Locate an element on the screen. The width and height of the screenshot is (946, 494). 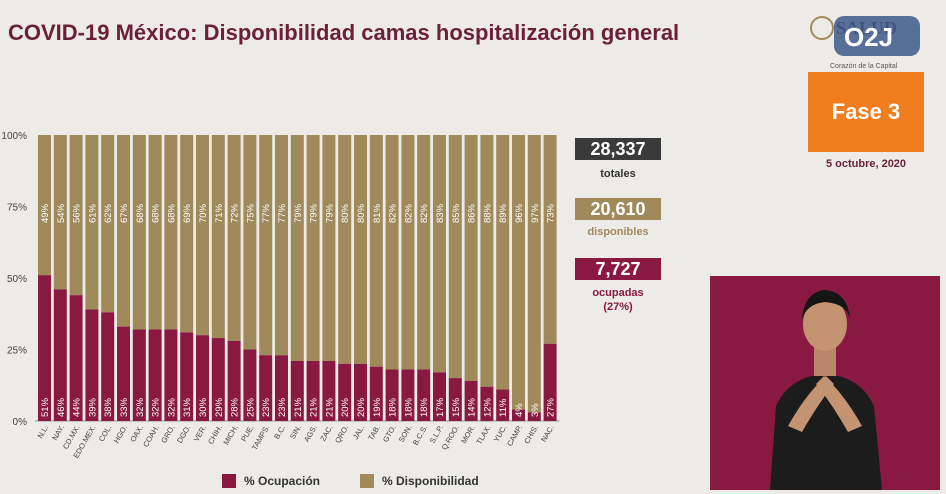
data-label-occupied: 14% is located at coordinates (472, 407).